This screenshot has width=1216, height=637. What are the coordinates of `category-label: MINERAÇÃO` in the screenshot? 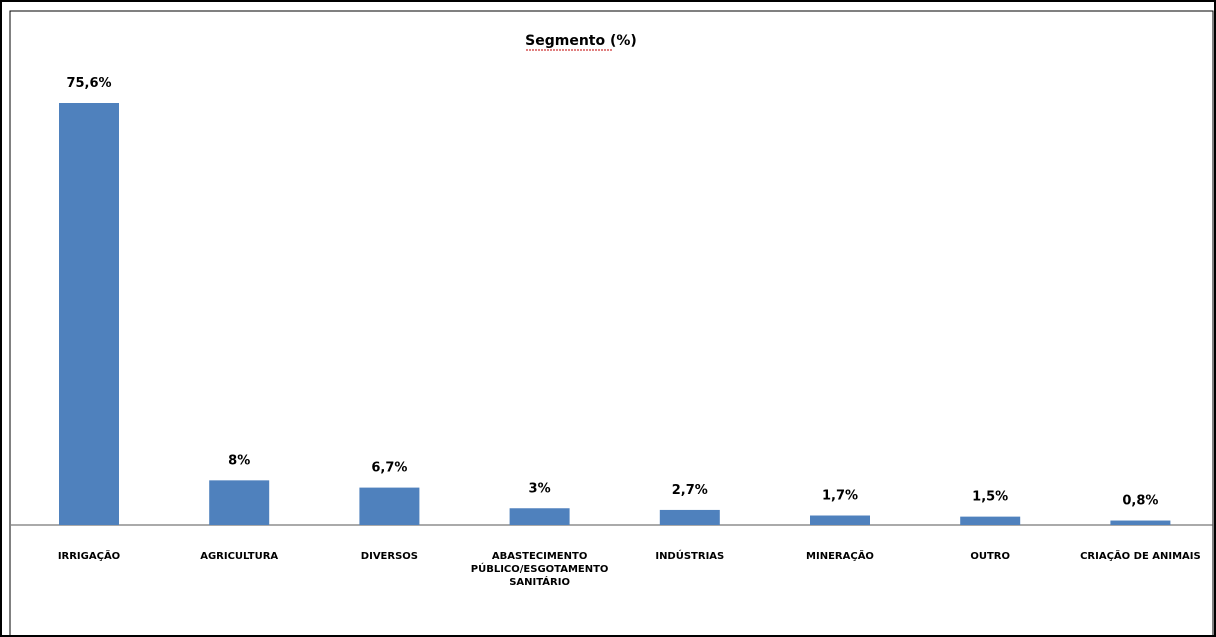 It's located at (840, 555).